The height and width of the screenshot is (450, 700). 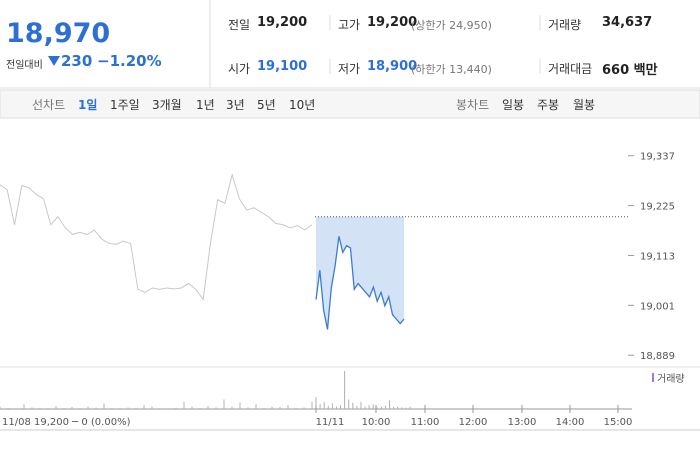 What do you see at coordinates (657, 356) in the screenshot?
I see `y-tick-label: 18,889` at bounding box center [657, 356].